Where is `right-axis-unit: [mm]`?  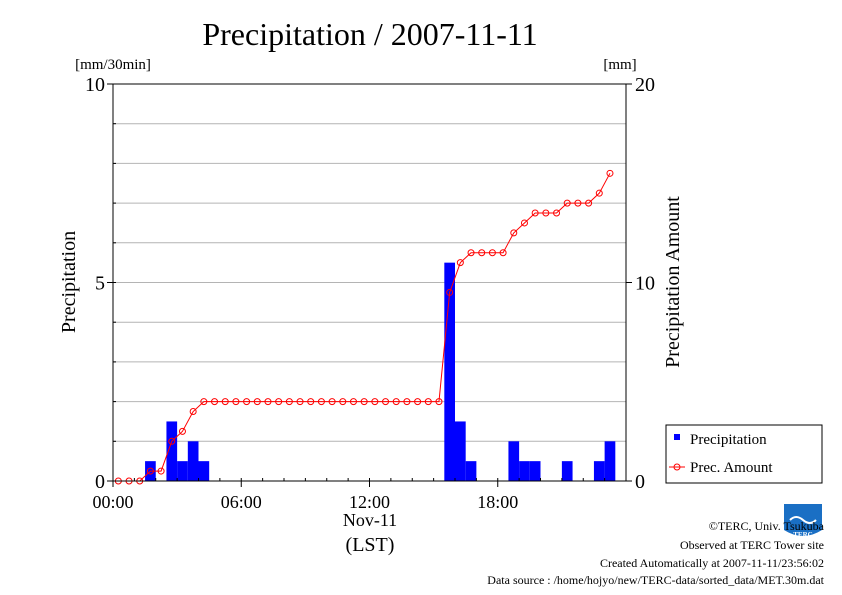 right-axis-unit: [mm] is located at coordinates (619, 65).